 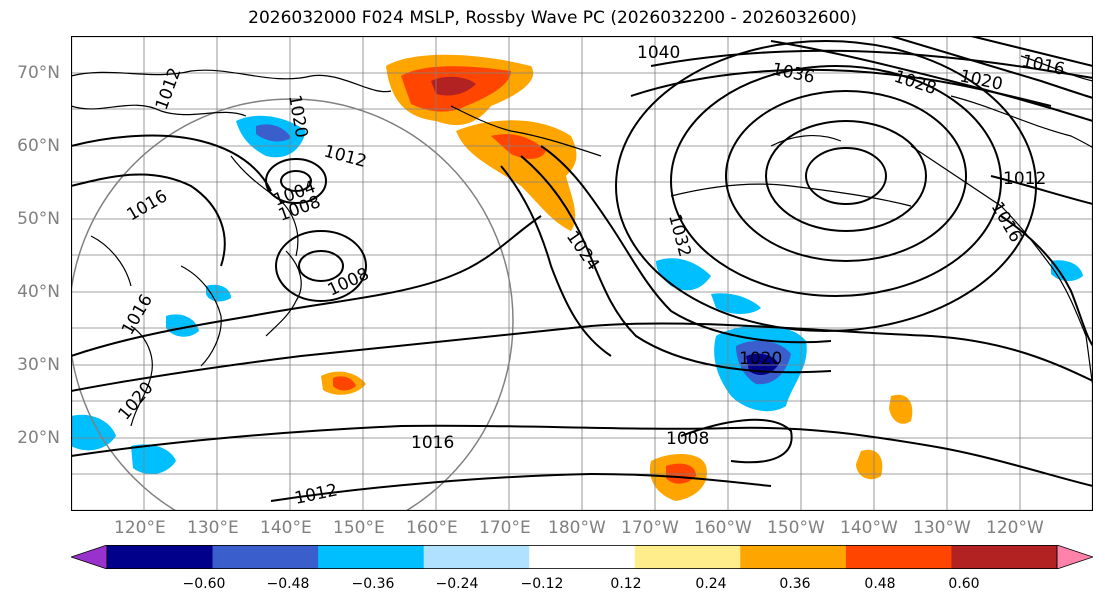 I want to click on lon-label: 120°W, so click(x=1015, y=528).